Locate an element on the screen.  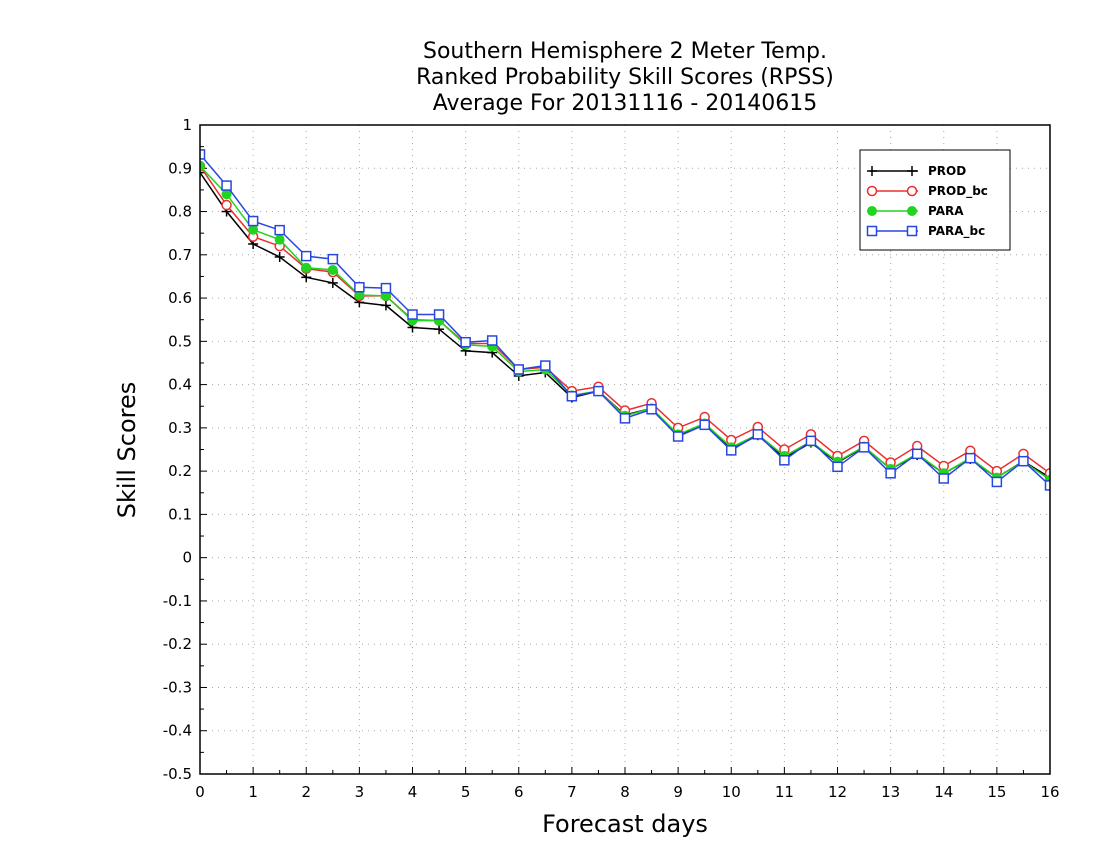
y-tick-label: 0.1 is located at coordinates (180, 514).